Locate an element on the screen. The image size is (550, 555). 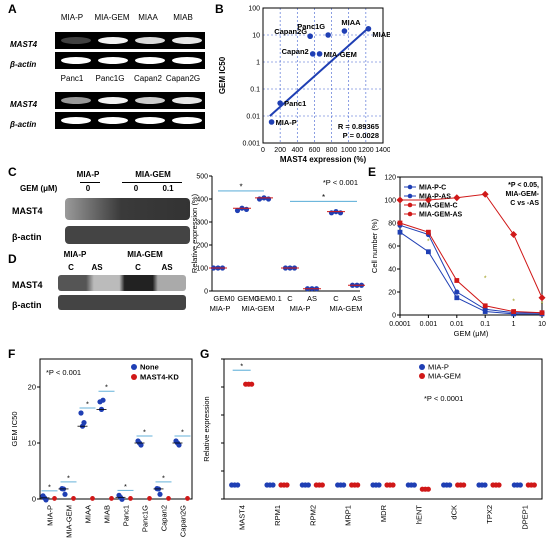
point-label: Capan2 is located at coordinates (295, 51).